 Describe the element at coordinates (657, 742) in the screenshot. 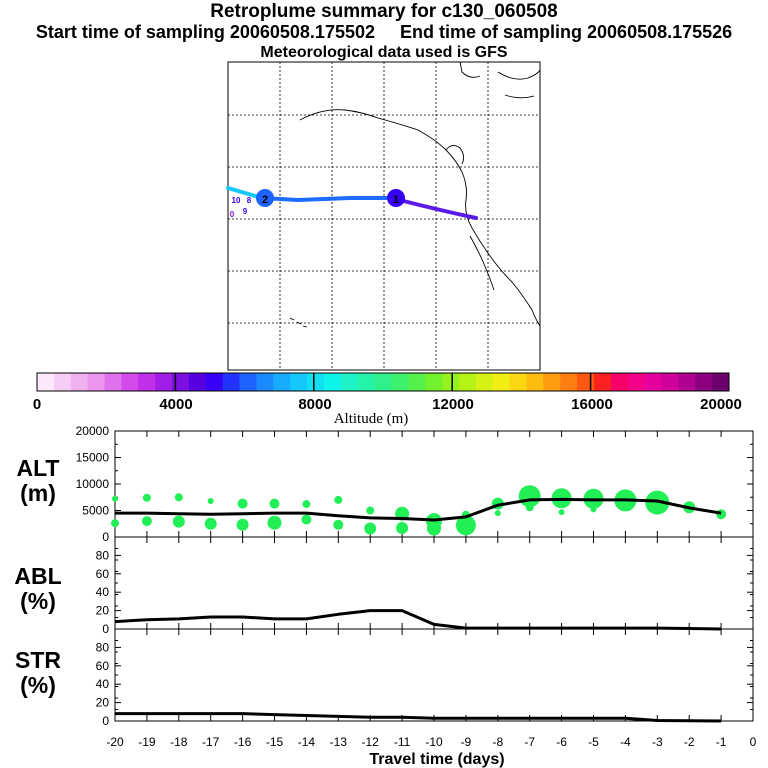

I see `x-tick-label: -3` at that location.